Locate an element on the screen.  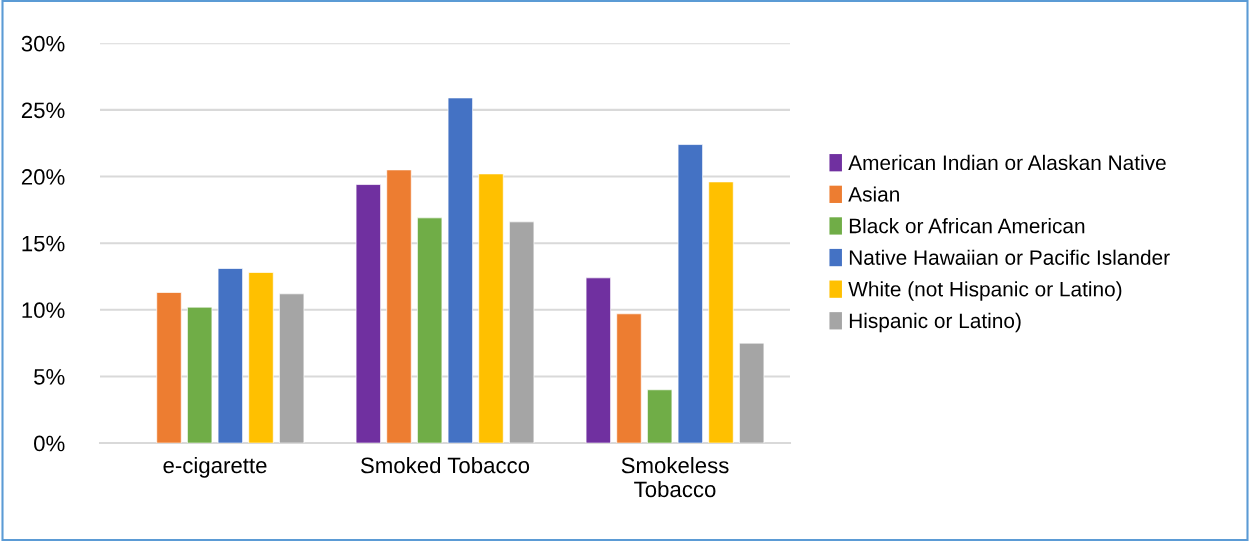
legend-label: Asian is located at coordinates (873, 194).